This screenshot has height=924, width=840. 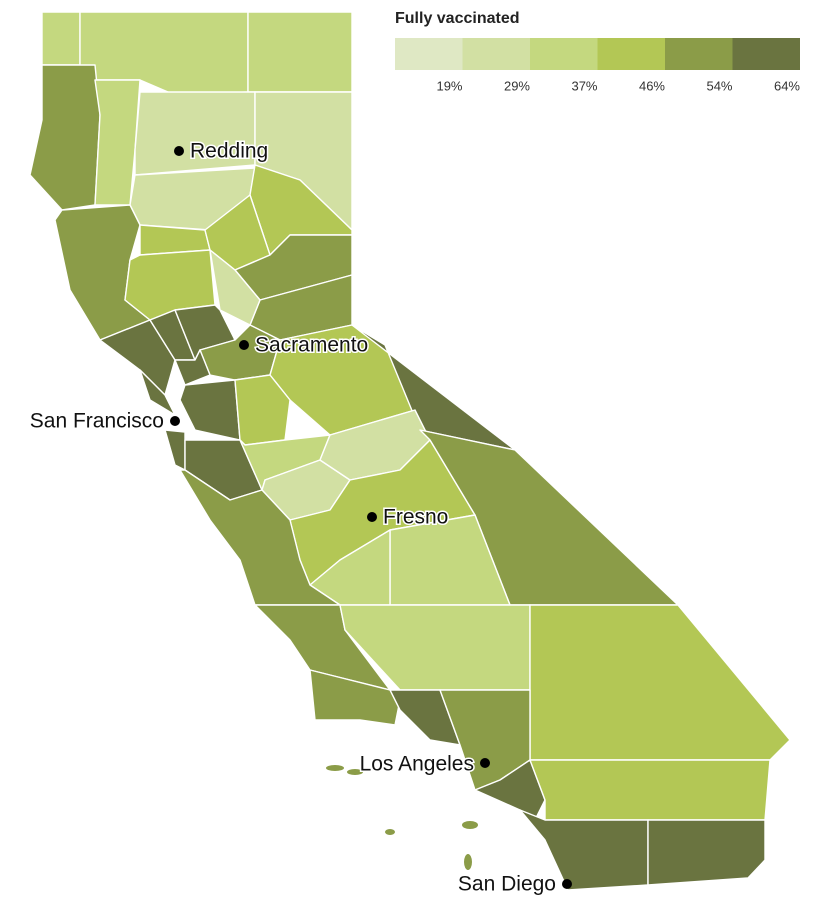 I want to click on city-label: San Francisco, so click(x=97, y=421).